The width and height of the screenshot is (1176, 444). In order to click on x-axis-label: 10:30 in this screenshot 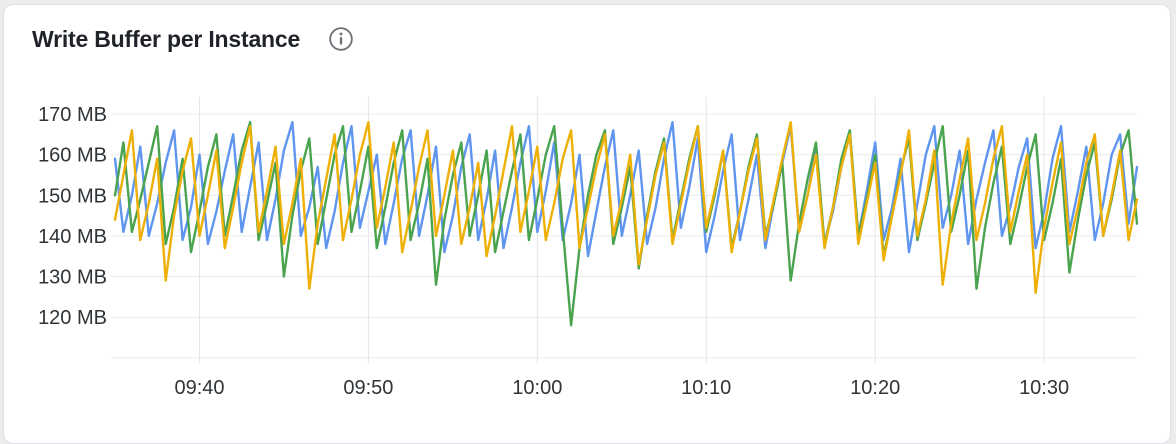, I will do `click(1044, 388)`.